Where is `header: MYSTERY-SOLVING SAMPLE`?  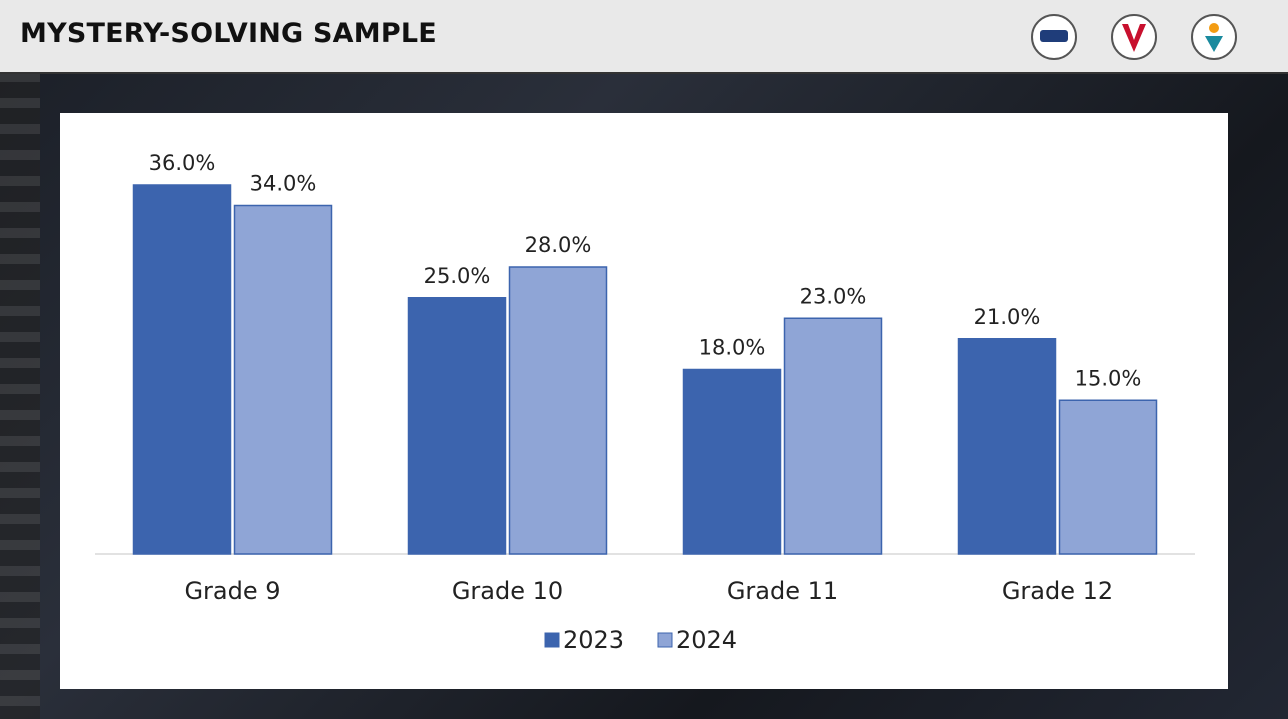
header: MYSTERY-SOLVING SAMPLE is located at coordinates (644, 37).